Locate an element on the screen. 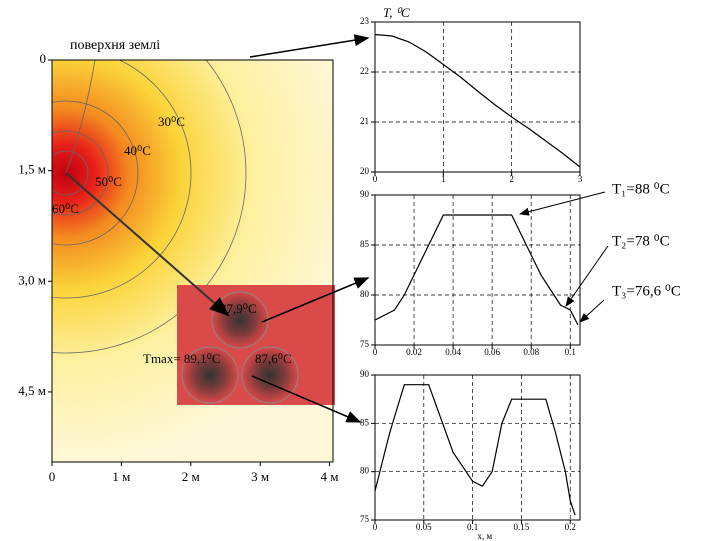  y-tick-label: 3,0 м is located at coordinates (32, 279).